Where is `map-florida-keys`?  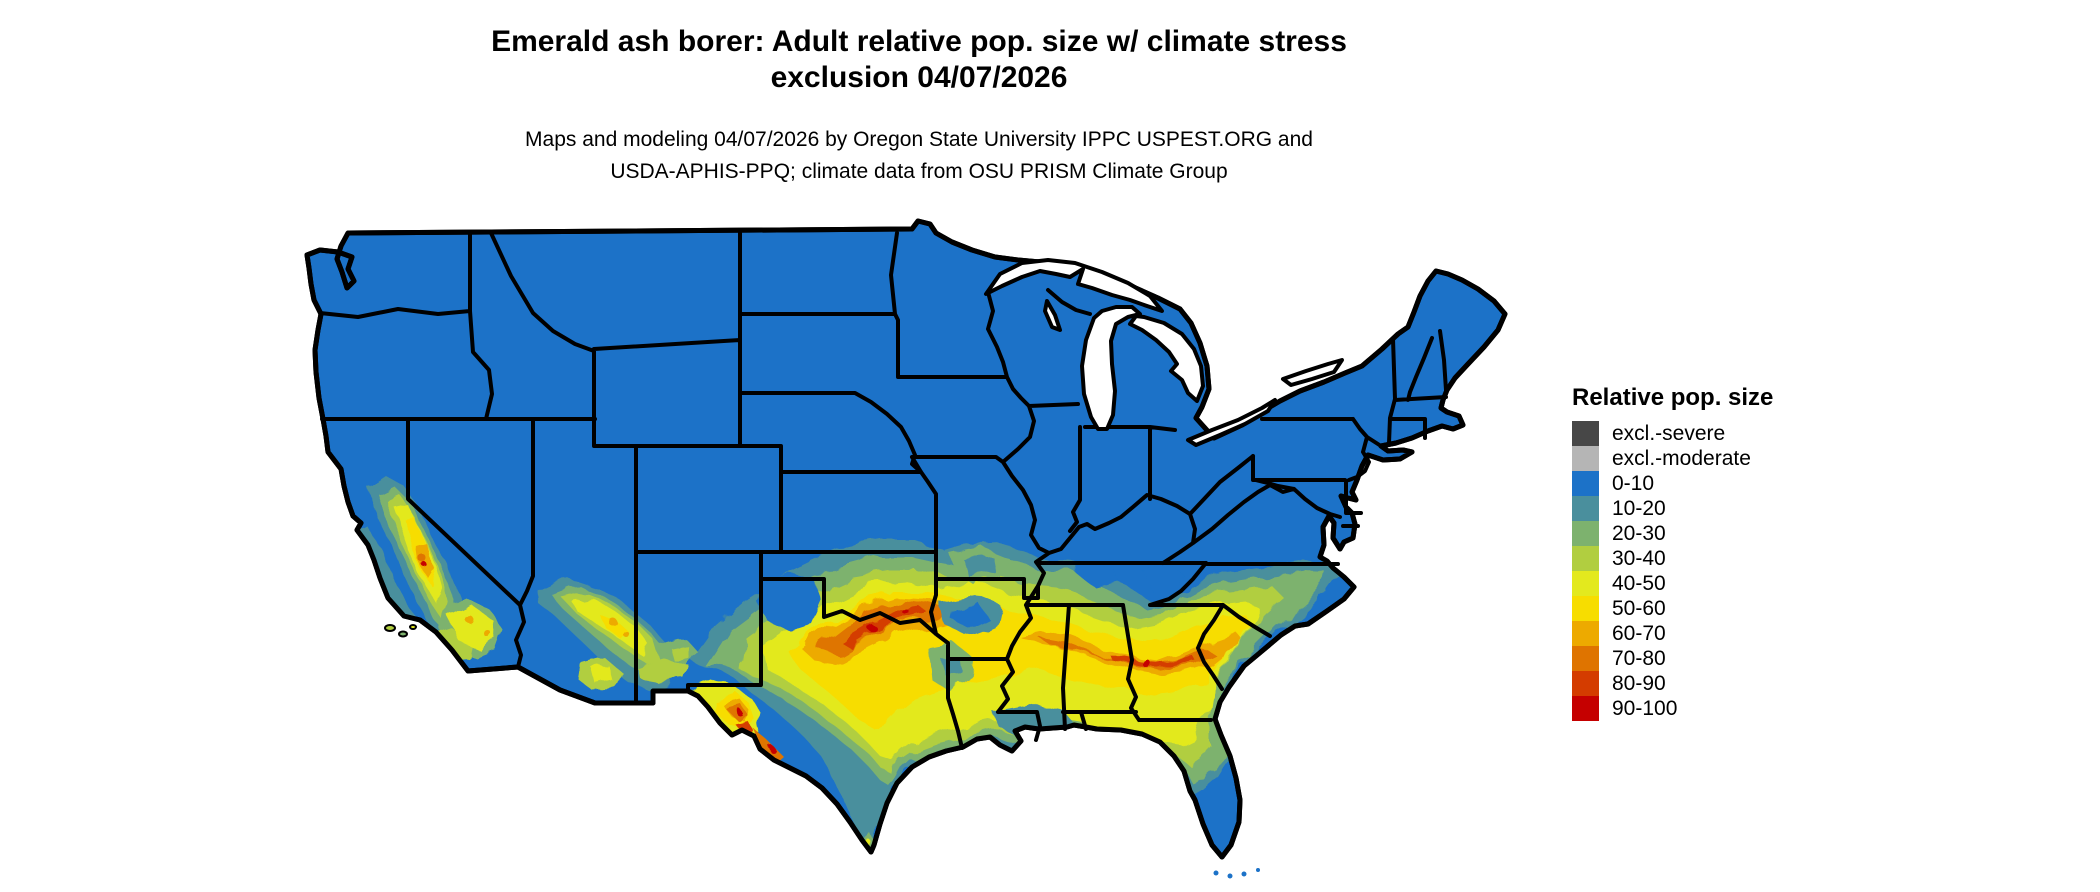 map-florida-keys is located at coordinates (1236, 873).